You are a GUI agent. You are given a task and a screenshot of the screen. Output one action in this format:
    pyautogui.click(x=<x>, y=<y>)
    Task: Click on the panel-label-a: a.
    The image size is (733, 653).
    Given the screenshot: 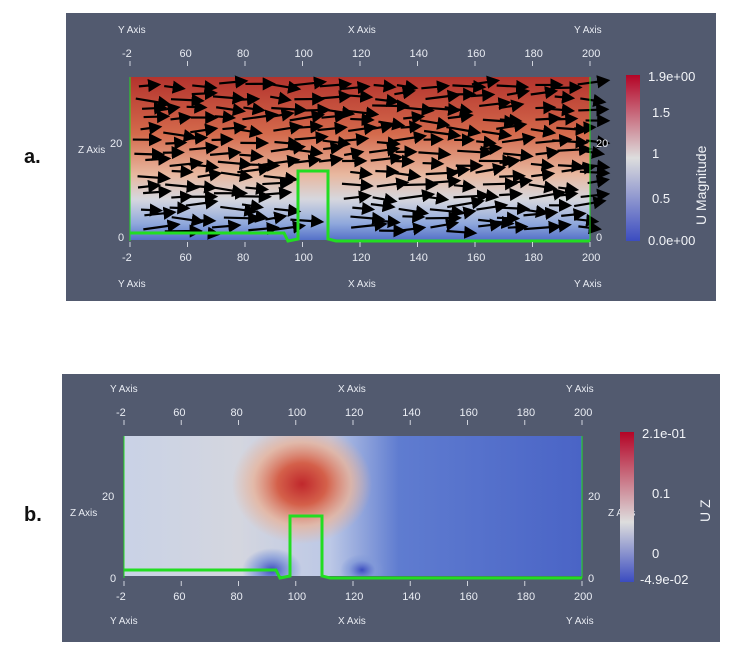 What is the action you would take?
    pyautogui.click(x=32, y=157)
    